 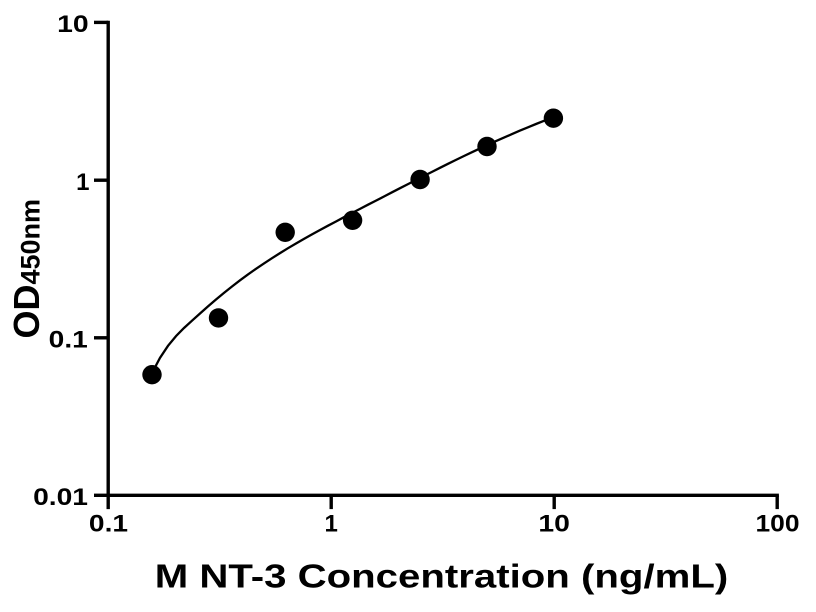 What do you see at coordinates (60, 497) in the screenshot?
I see `svg-text: 0.01` at bounding box center [60, 497].